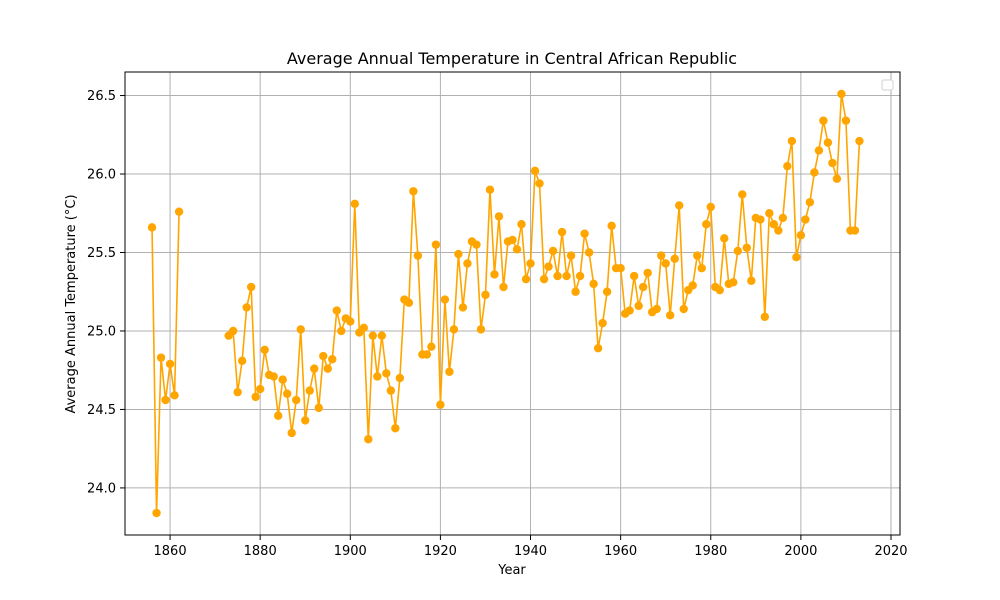 The image size is (1000, 600). What do you see at coordinates (620, 551) in the screenshot?
I see `x-tick-label: 1960` at bounding box center [620, 551].